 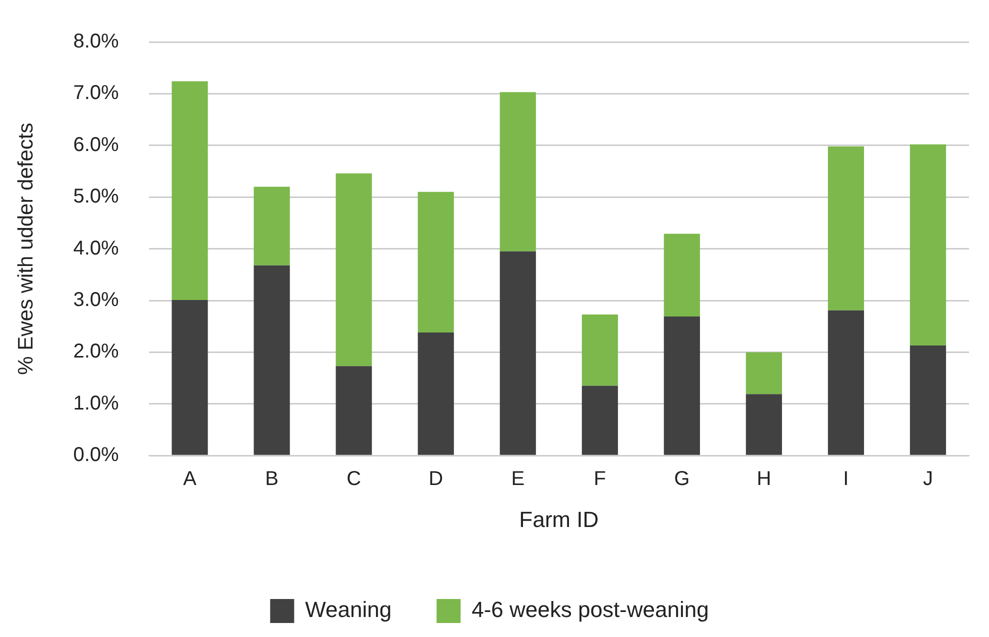 I want to click on y-tick-label: 8.0%, so click(x=96, y=41).